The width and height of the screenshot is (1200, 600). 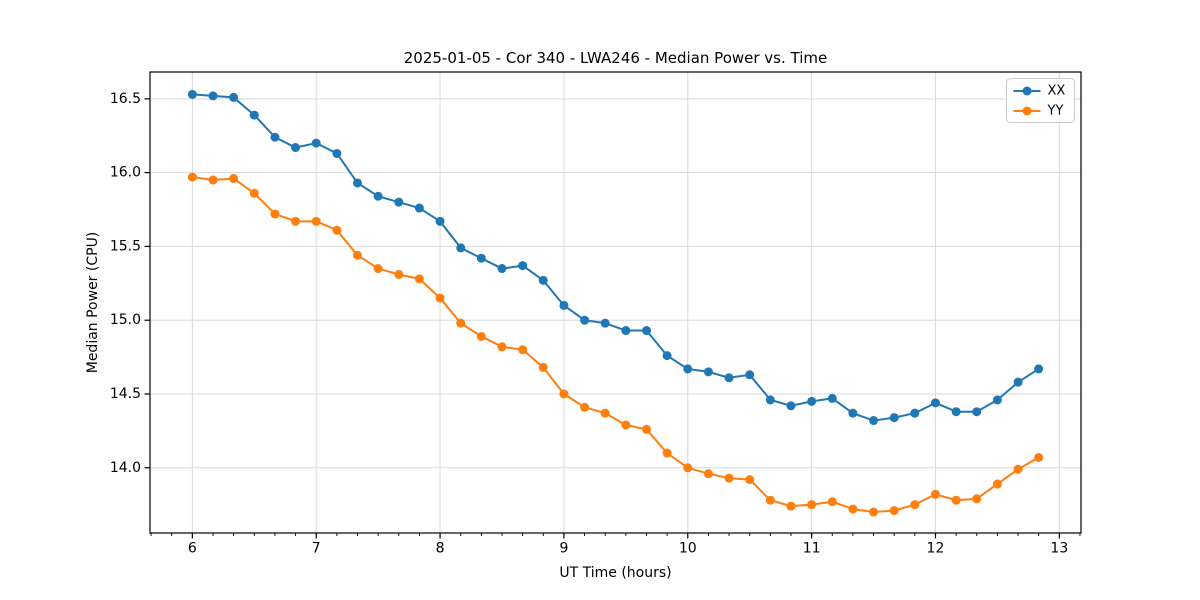 I want to click on legend-marker-sample, so click(x=1027, y=111).